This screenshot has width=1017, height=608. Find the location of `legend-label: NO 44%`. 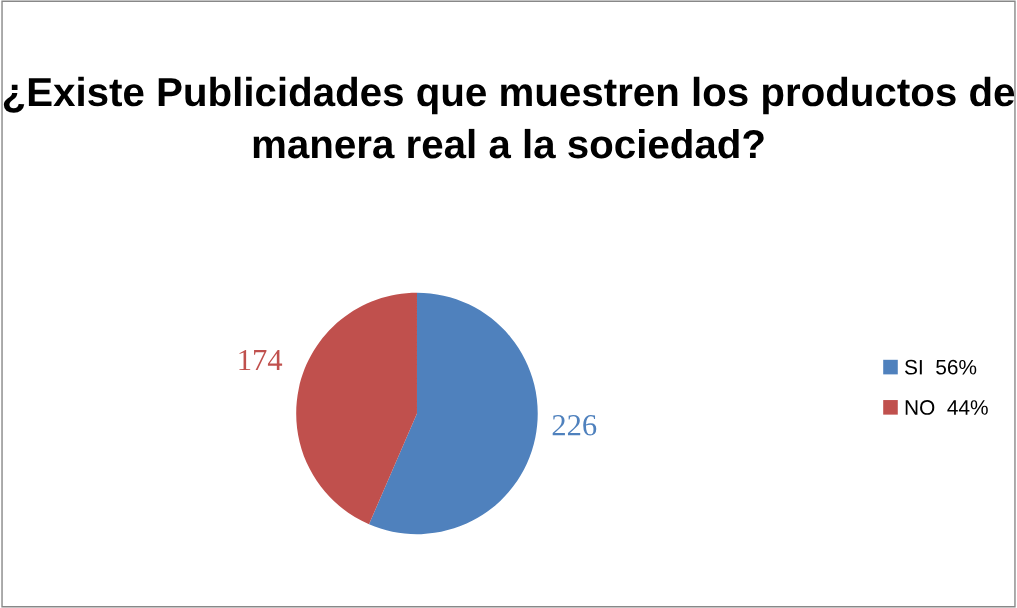

legend-label: NO 44% is located at coordinates (946, 407).